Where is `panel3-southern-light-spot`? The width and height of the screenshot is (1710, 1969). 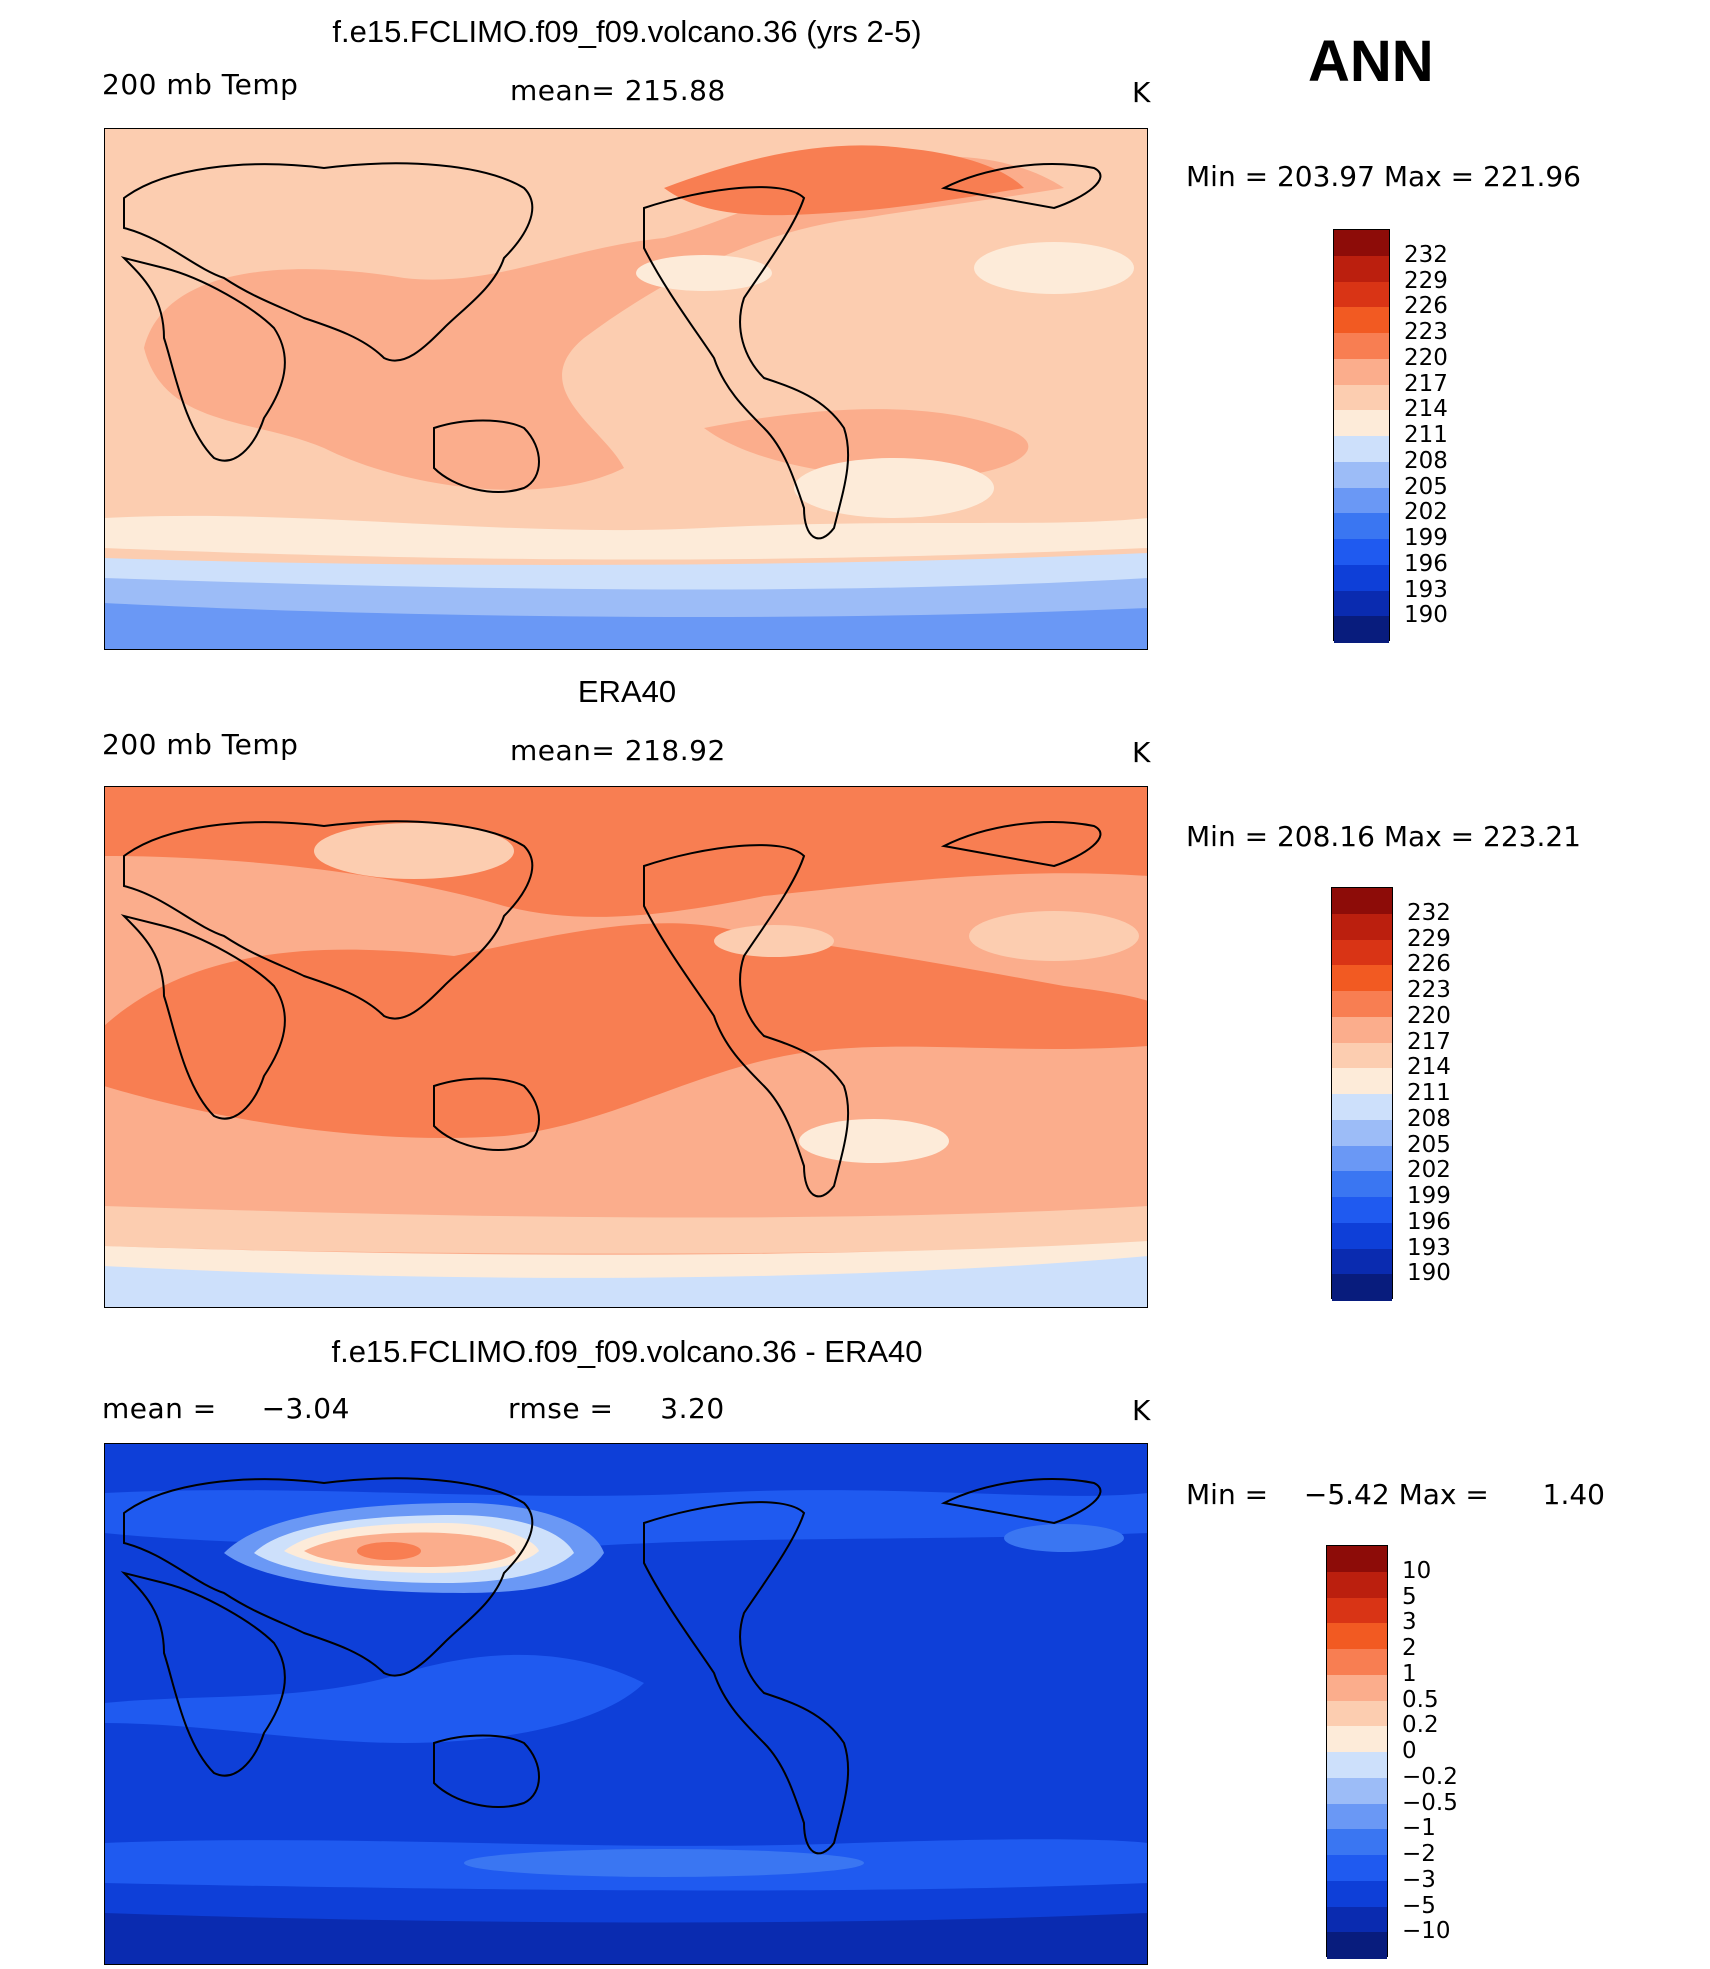
panel3-southern-light-spot is located at coordinates (664, 1863).